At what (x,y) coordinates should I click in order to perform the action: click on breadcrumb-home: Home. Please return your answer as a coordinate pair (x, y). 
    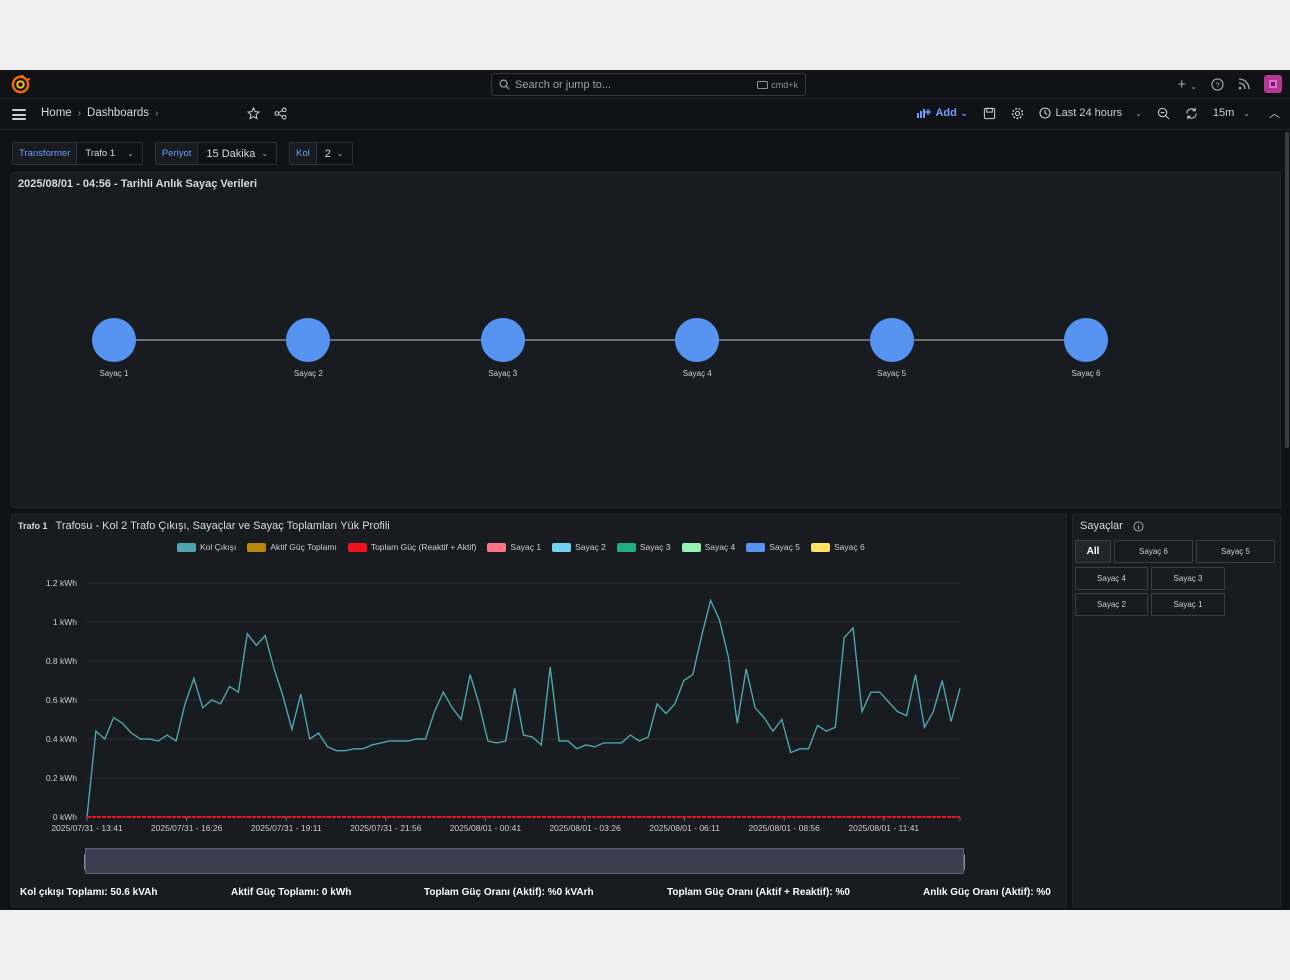
    Looking at the image, I should click on (56, 113).